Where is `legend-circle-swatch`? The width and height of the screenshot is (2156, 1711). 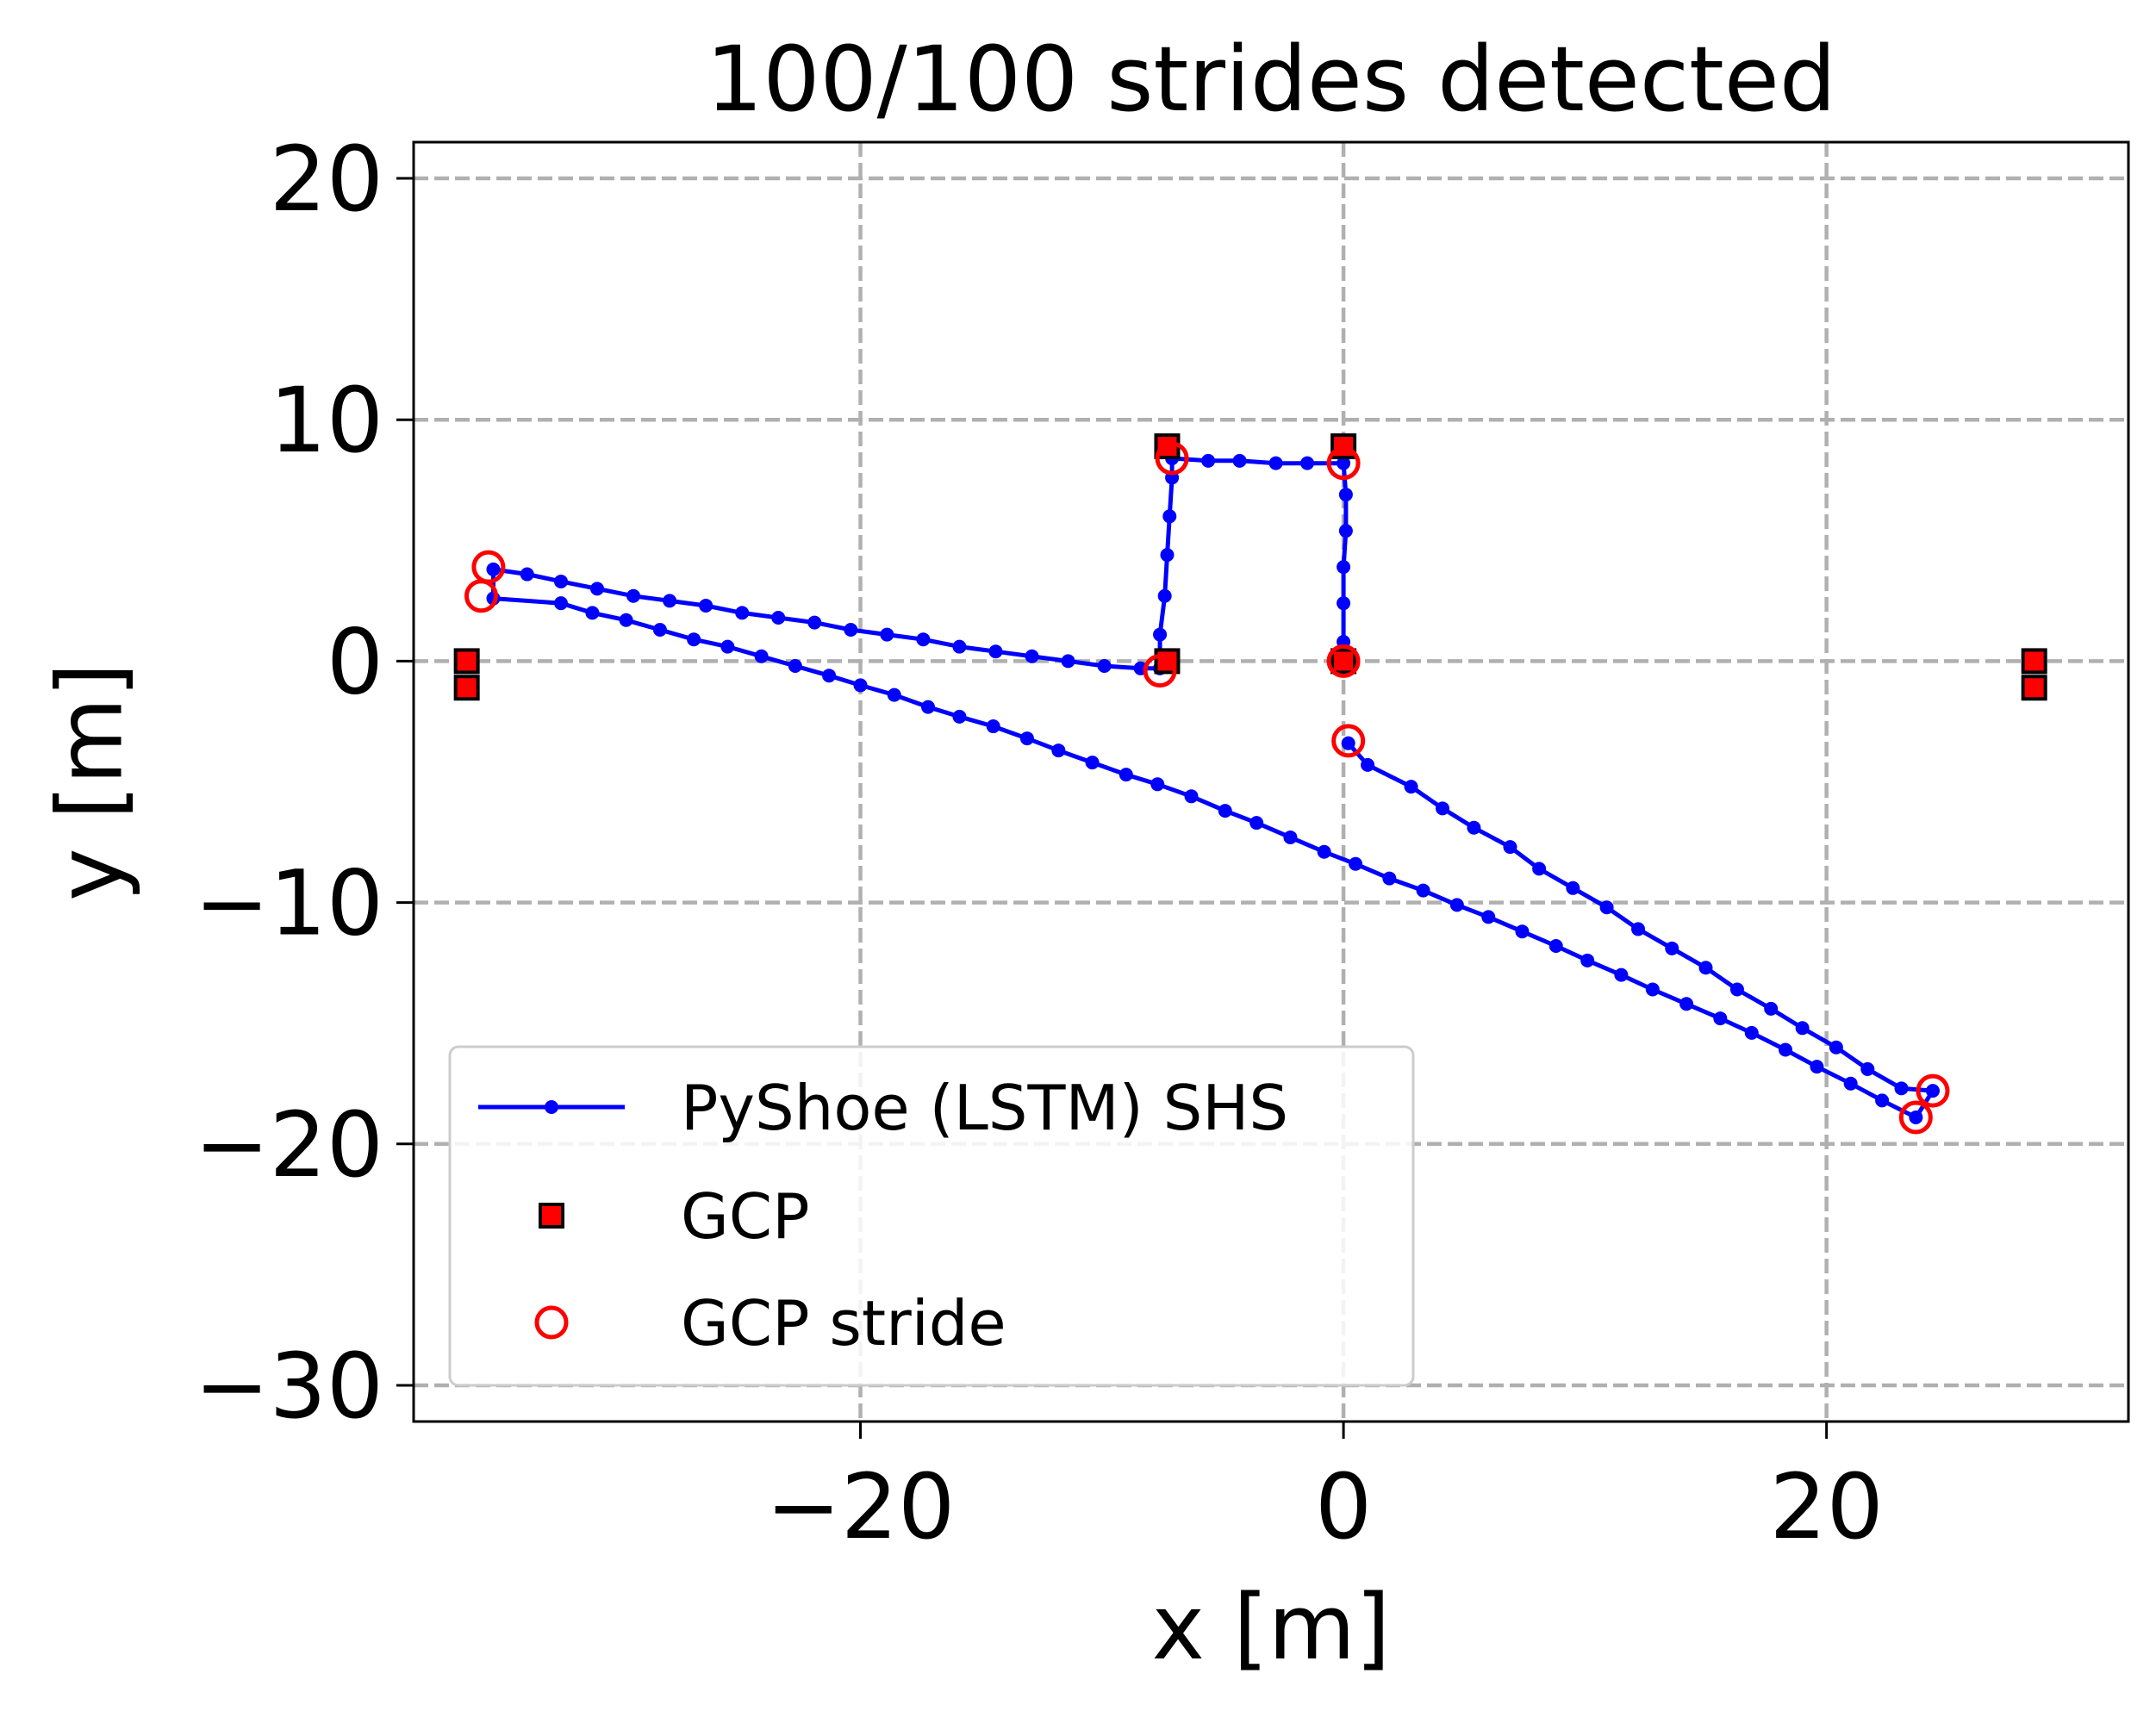 legend-circle-swatch is located at coordinates (551, 1322).